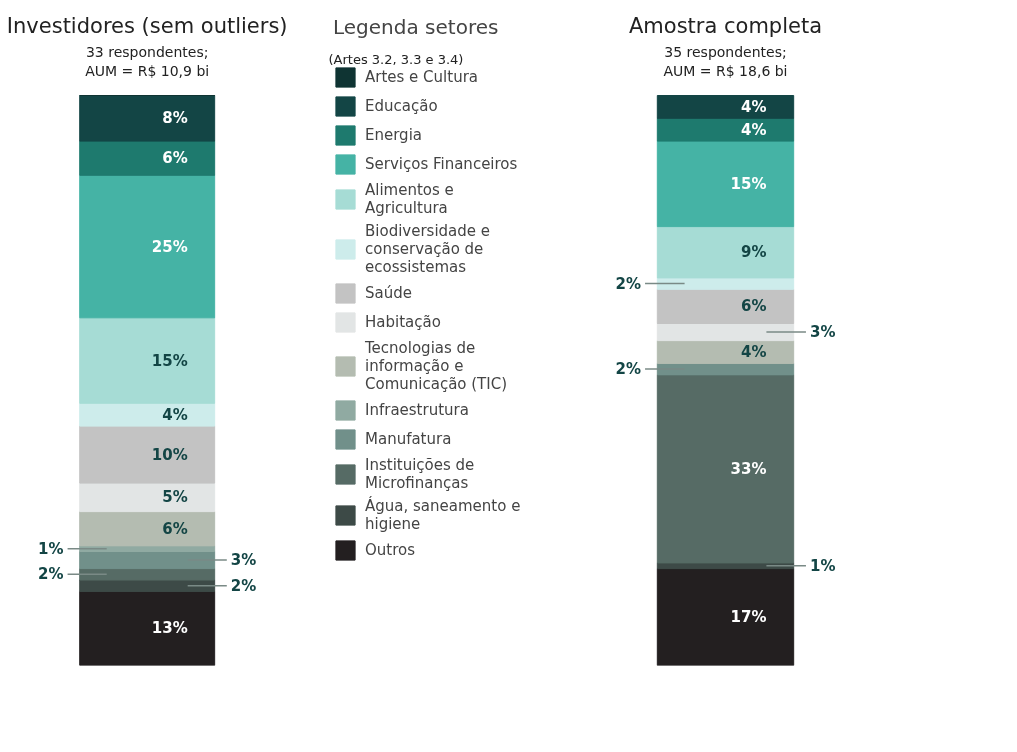 Image resolution: width=1017 pixels, height=752 pixels. Describe the element at coordinates (748, 468) in the screenshot. I see `data-label: 33%` at that location.